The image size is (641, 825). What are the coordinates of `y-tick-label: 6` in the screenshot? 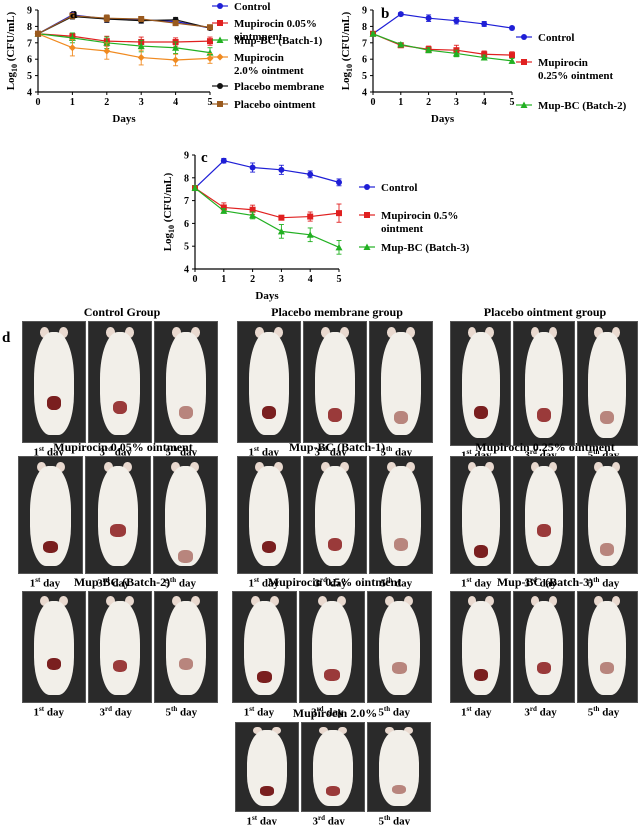 It's located at (364, 60).